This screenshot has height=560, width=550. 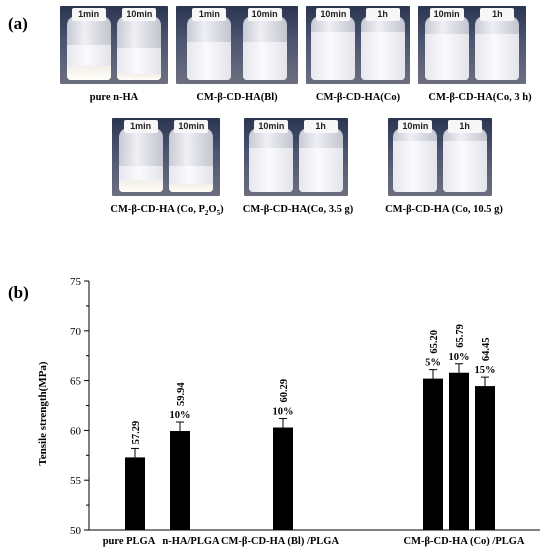 What do you see at coordinates (181, 394) in the screenshot?
I see `value-label: 59.94` at bounding box center [181, 394].